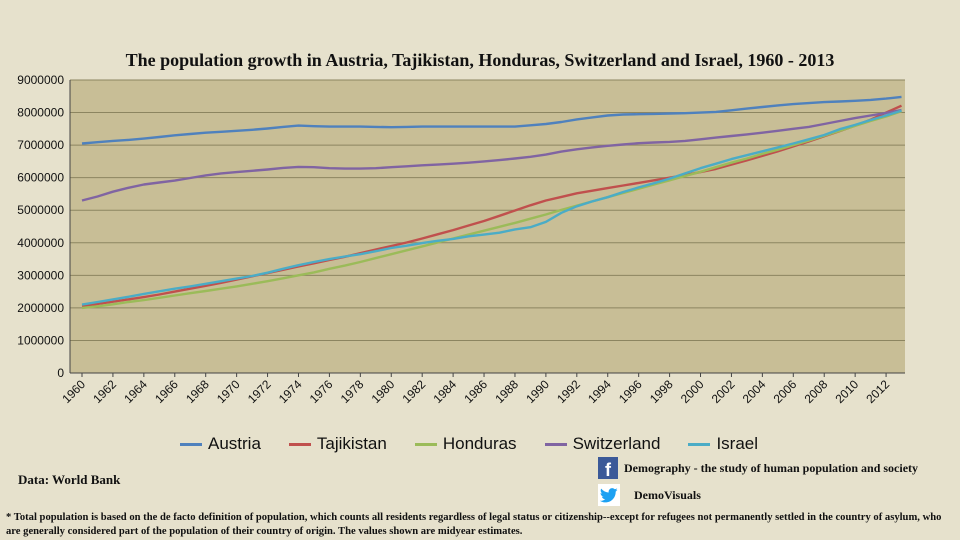 This screenshot has width=960, height=540. Describe the element at coordinates (568, 391) in the screenshot. I see `x-tick-label: 1992` at that location.